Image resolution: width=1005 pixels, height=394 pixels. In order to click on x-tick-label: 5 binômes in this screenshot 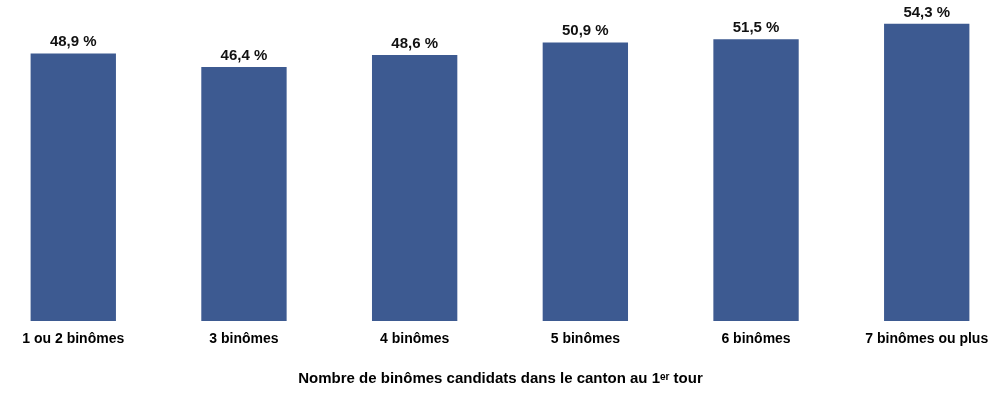, I will do `click(585, 337)`.